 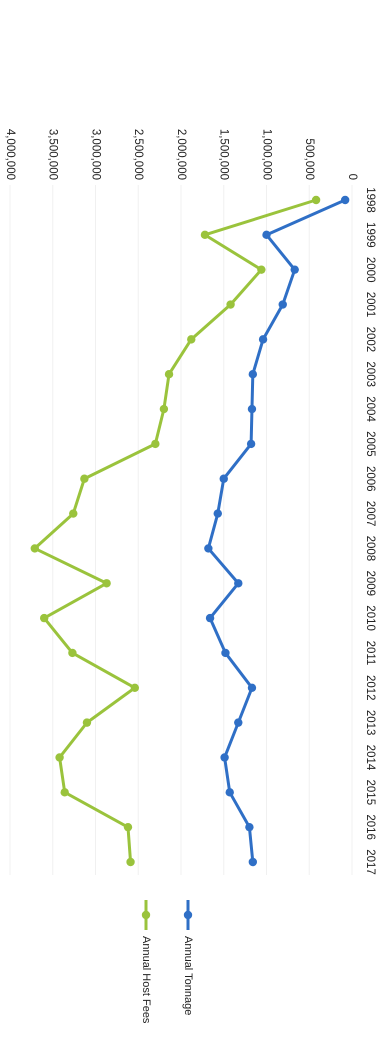 What do you see at coordinates (370, 827) in the screenshot?
I see `x-tick-label: 2016` at bounding box center [370, 827].